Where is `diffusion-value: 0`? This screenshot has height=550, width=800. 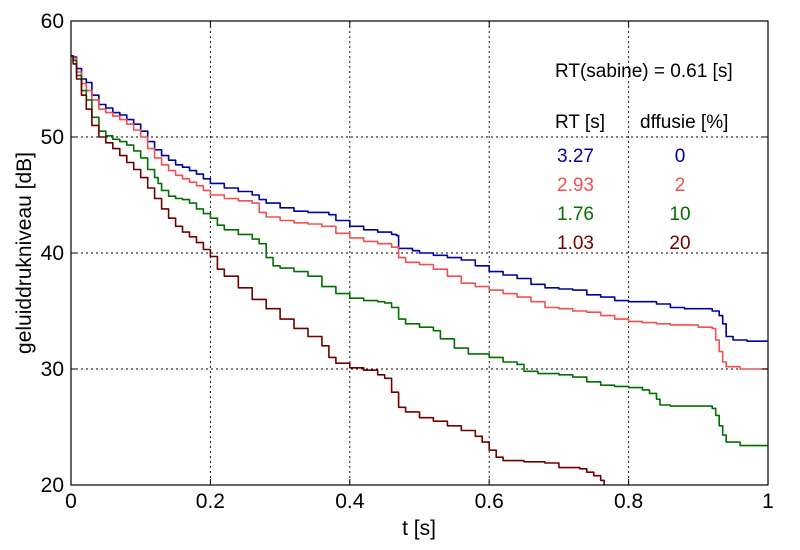
diffusion-value: 0 is located at coordinates (680, 156).